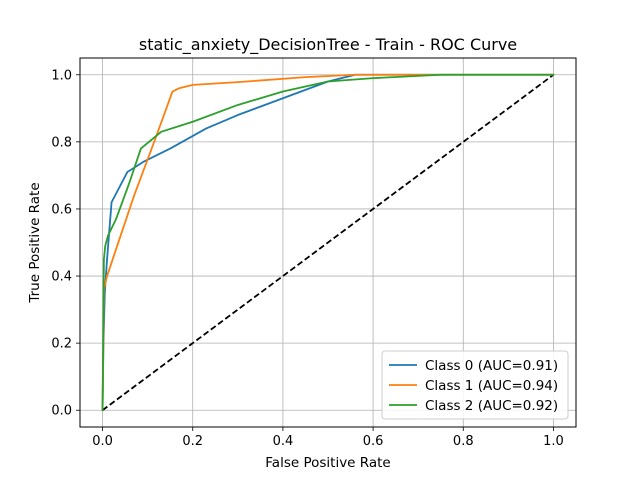  I want to click on x-tick-label-4: 0.8, so click(463, 441).